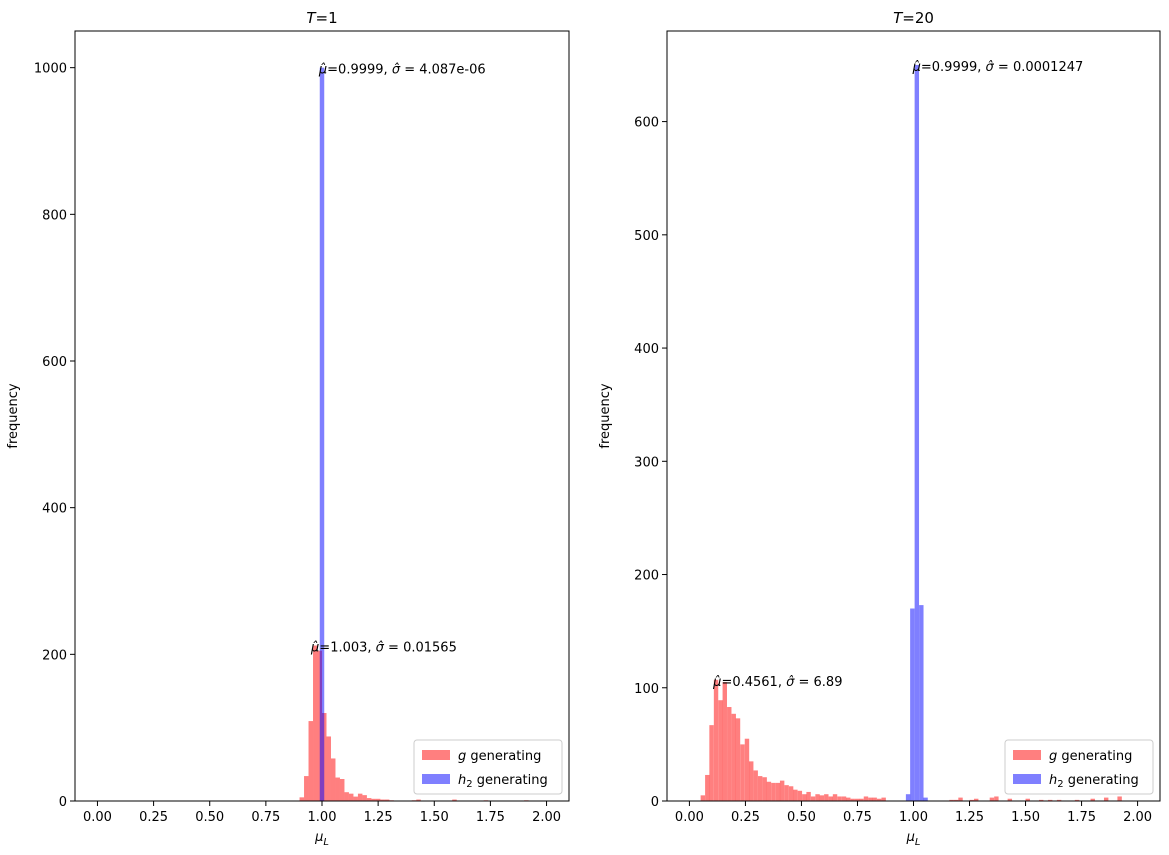  Describe the element at coordinates (913, 18) in the screenshot. I see `chart-title: T=20` at that location.